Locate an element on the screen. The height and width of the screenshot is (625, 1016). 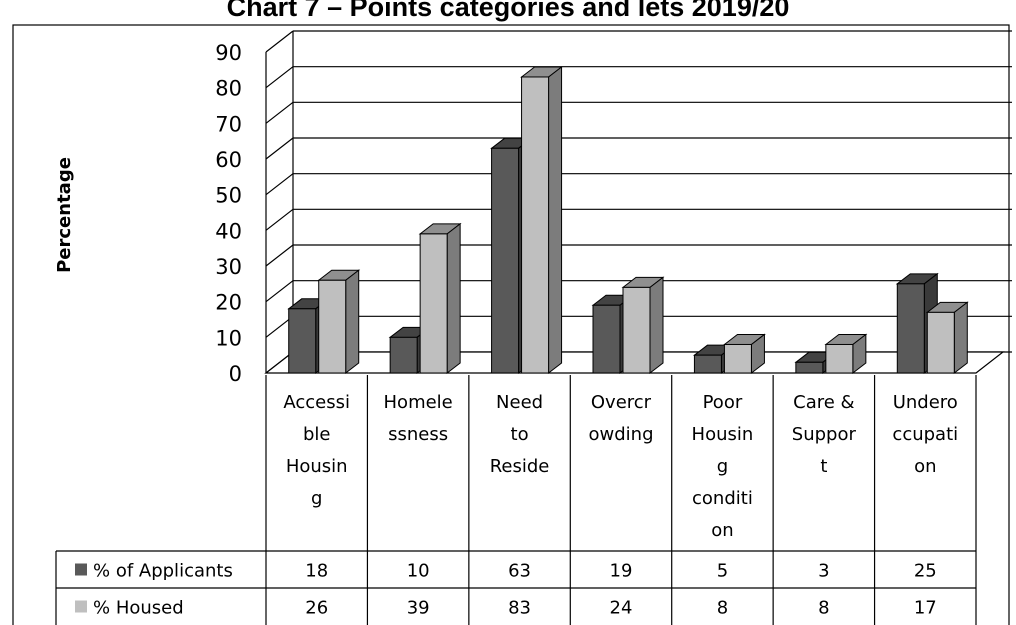
y-tick-label: 10 is located at coordinates (228, 338).